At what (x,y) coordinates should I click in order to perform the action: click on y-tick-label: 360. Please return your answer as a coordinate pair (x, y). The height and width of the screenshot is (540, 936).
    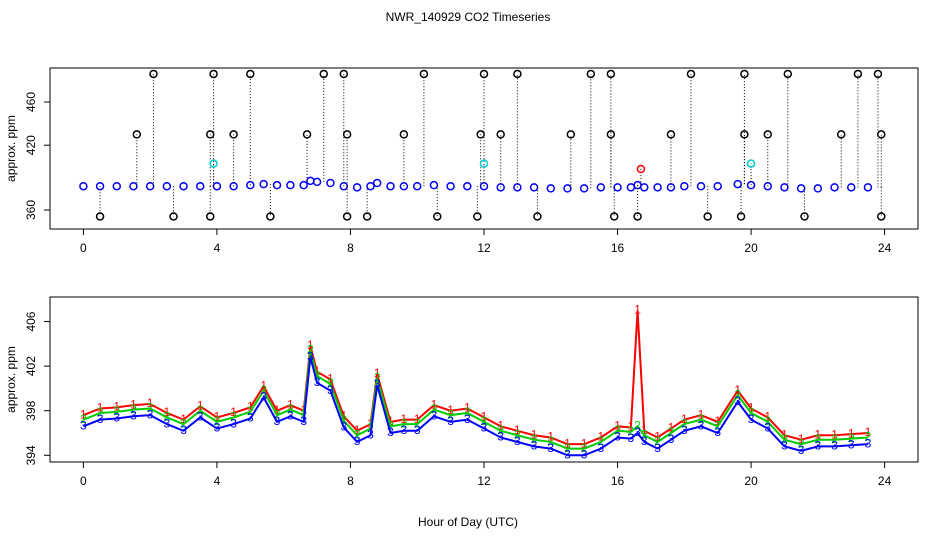
    Looking at the image, I should click on (31, 210).